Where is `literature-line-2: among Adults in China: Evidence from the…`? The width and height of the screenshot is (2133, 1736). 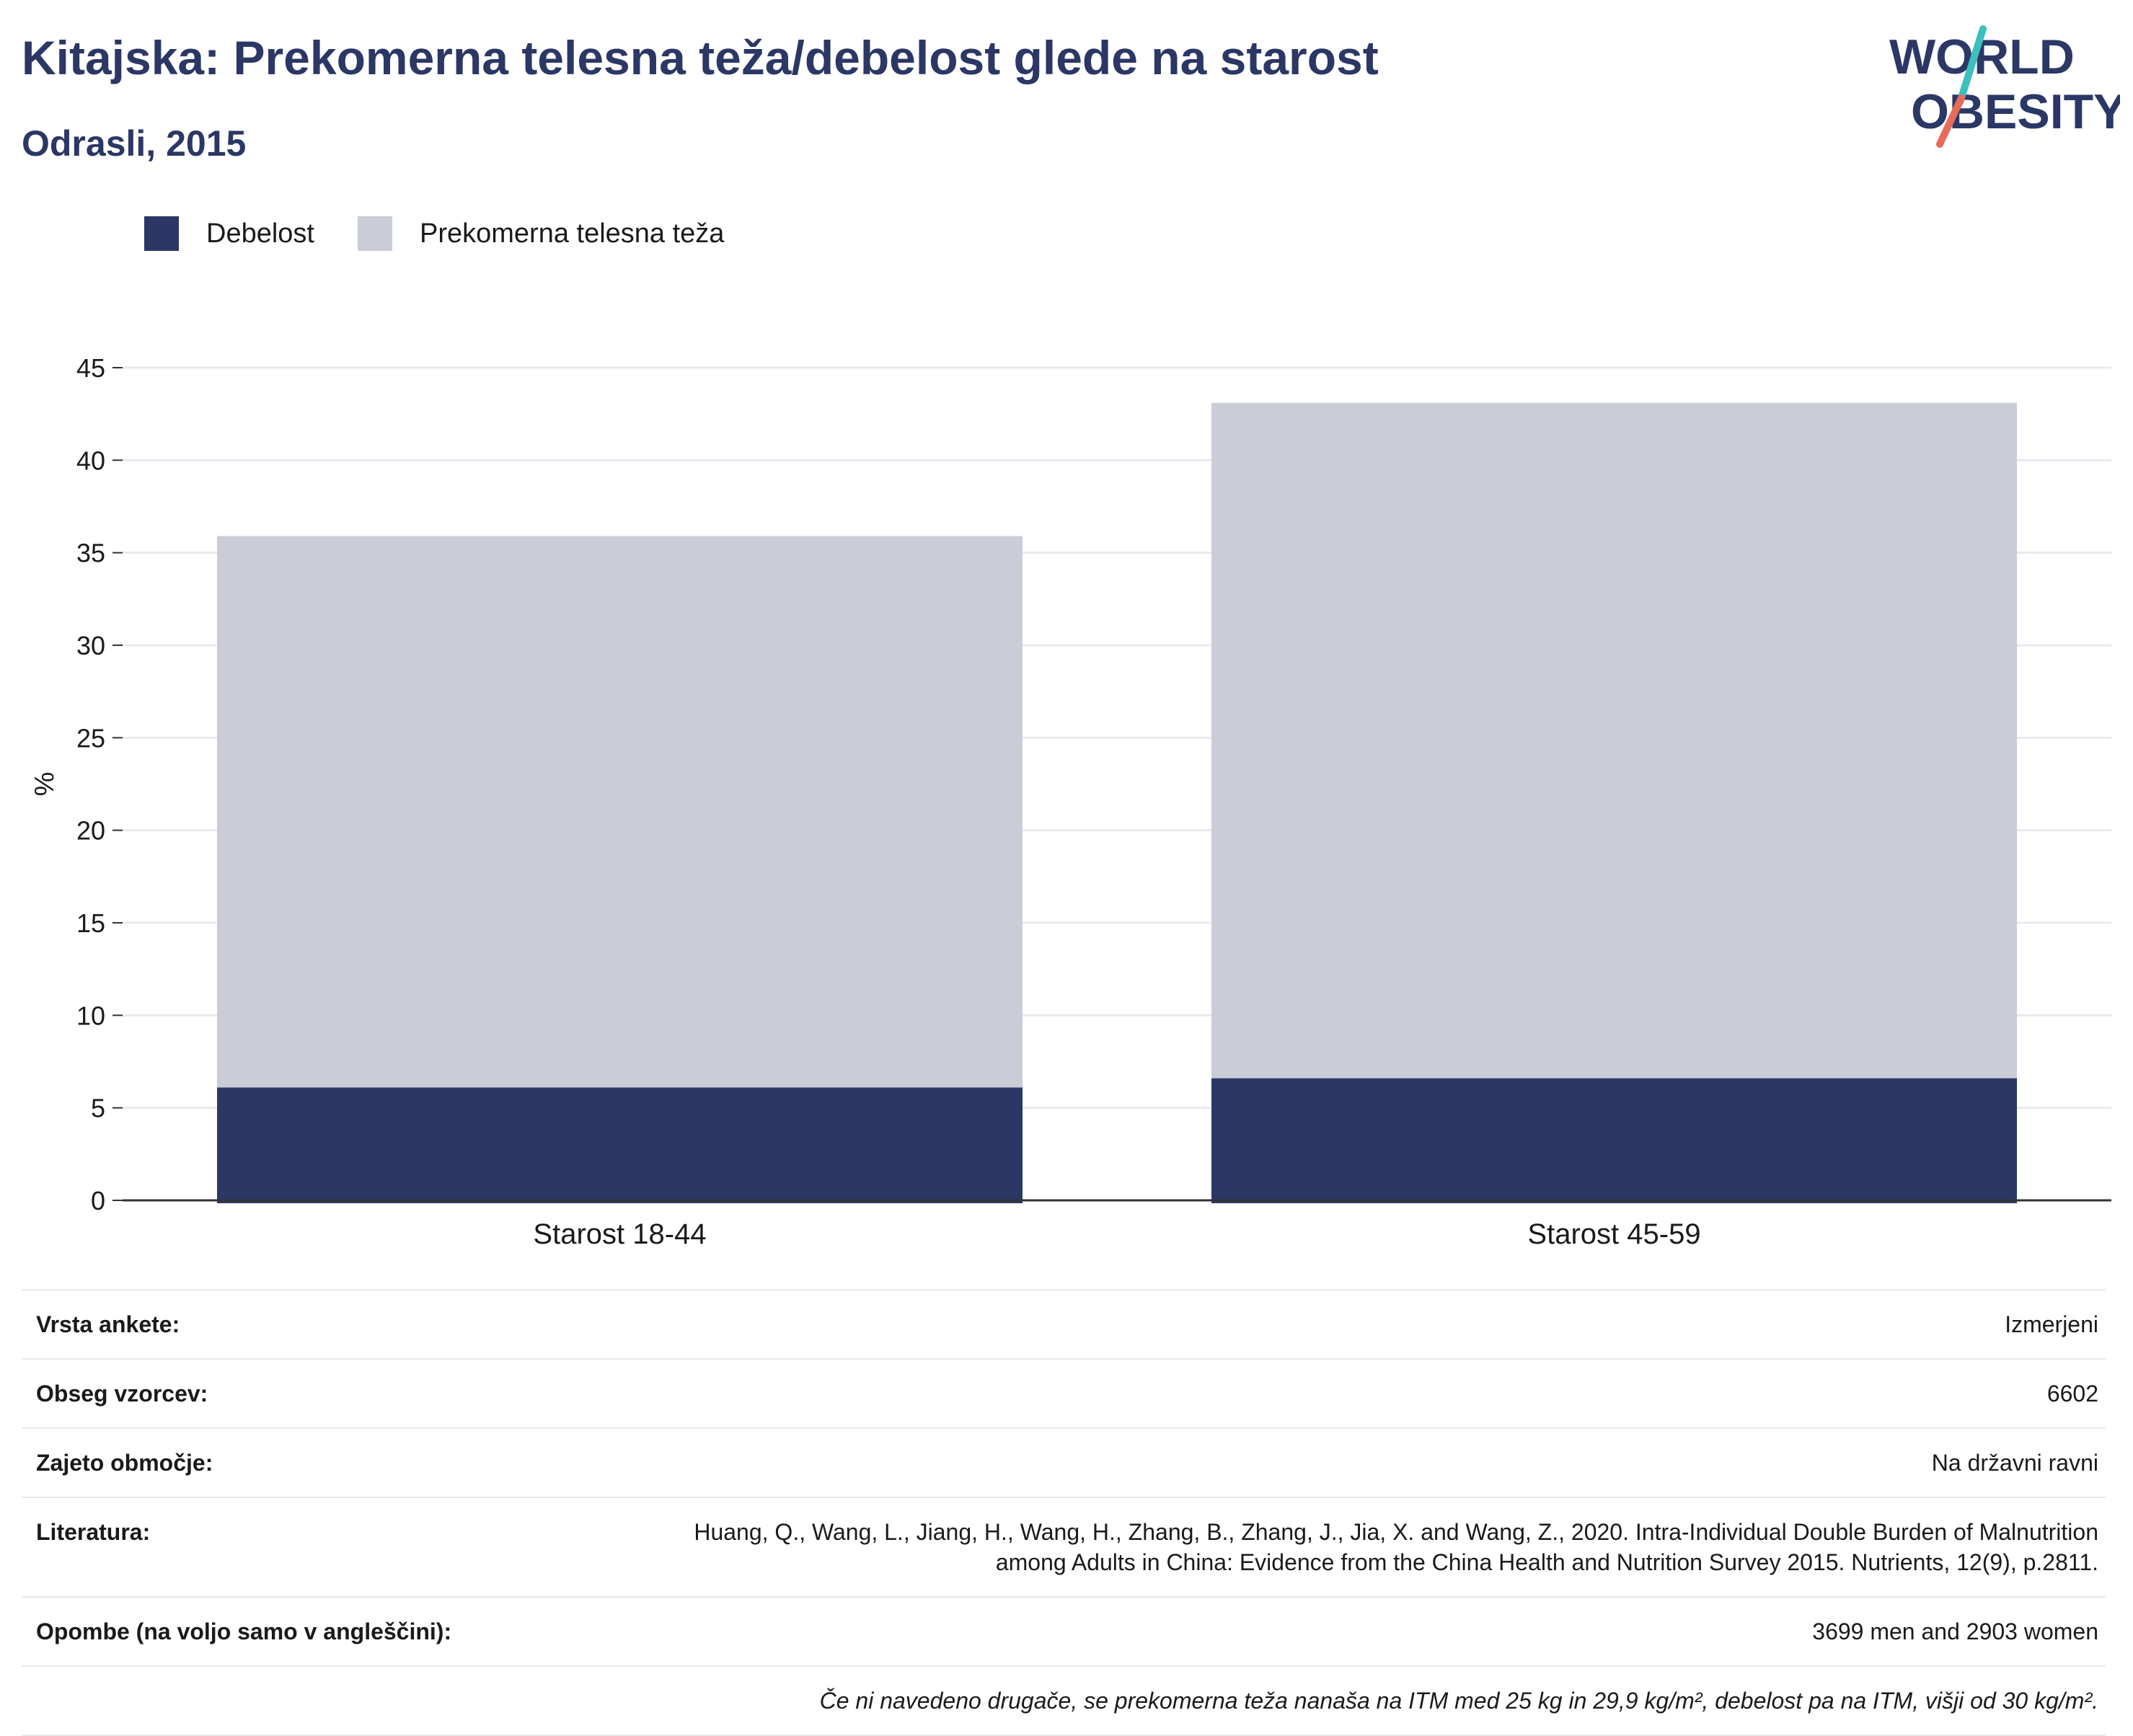 literature-line-2: among Adults in China: Evidence from the… is located at coordinates (1547, 1562).